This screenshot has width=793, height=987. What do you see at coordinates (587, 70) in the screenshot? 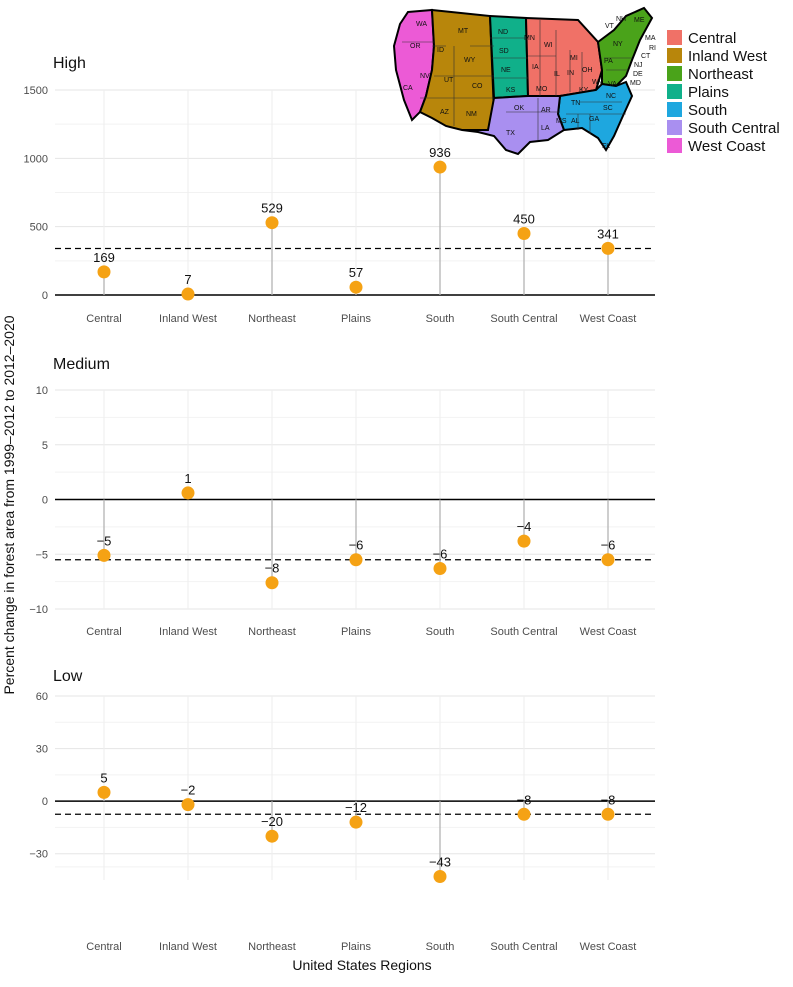
I see `state-label-oh: OH` at bounding box center [587, 70].